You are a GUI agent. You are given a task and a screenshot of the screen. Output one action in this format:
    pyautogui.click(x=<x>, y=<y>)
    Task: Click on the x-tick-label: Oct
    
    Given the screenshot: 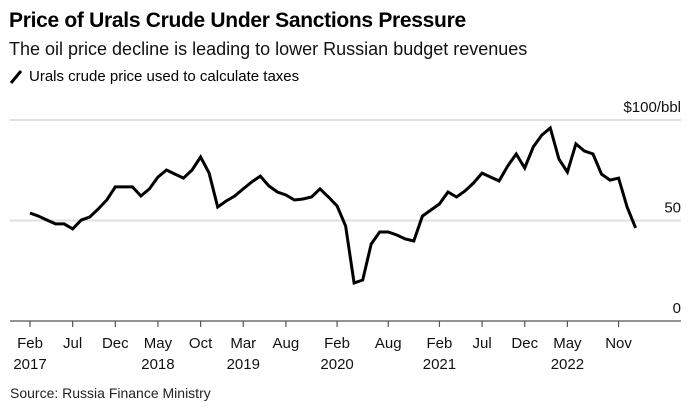 What is the action you would take?
    pyautogui.click(x=201, y=343)
    